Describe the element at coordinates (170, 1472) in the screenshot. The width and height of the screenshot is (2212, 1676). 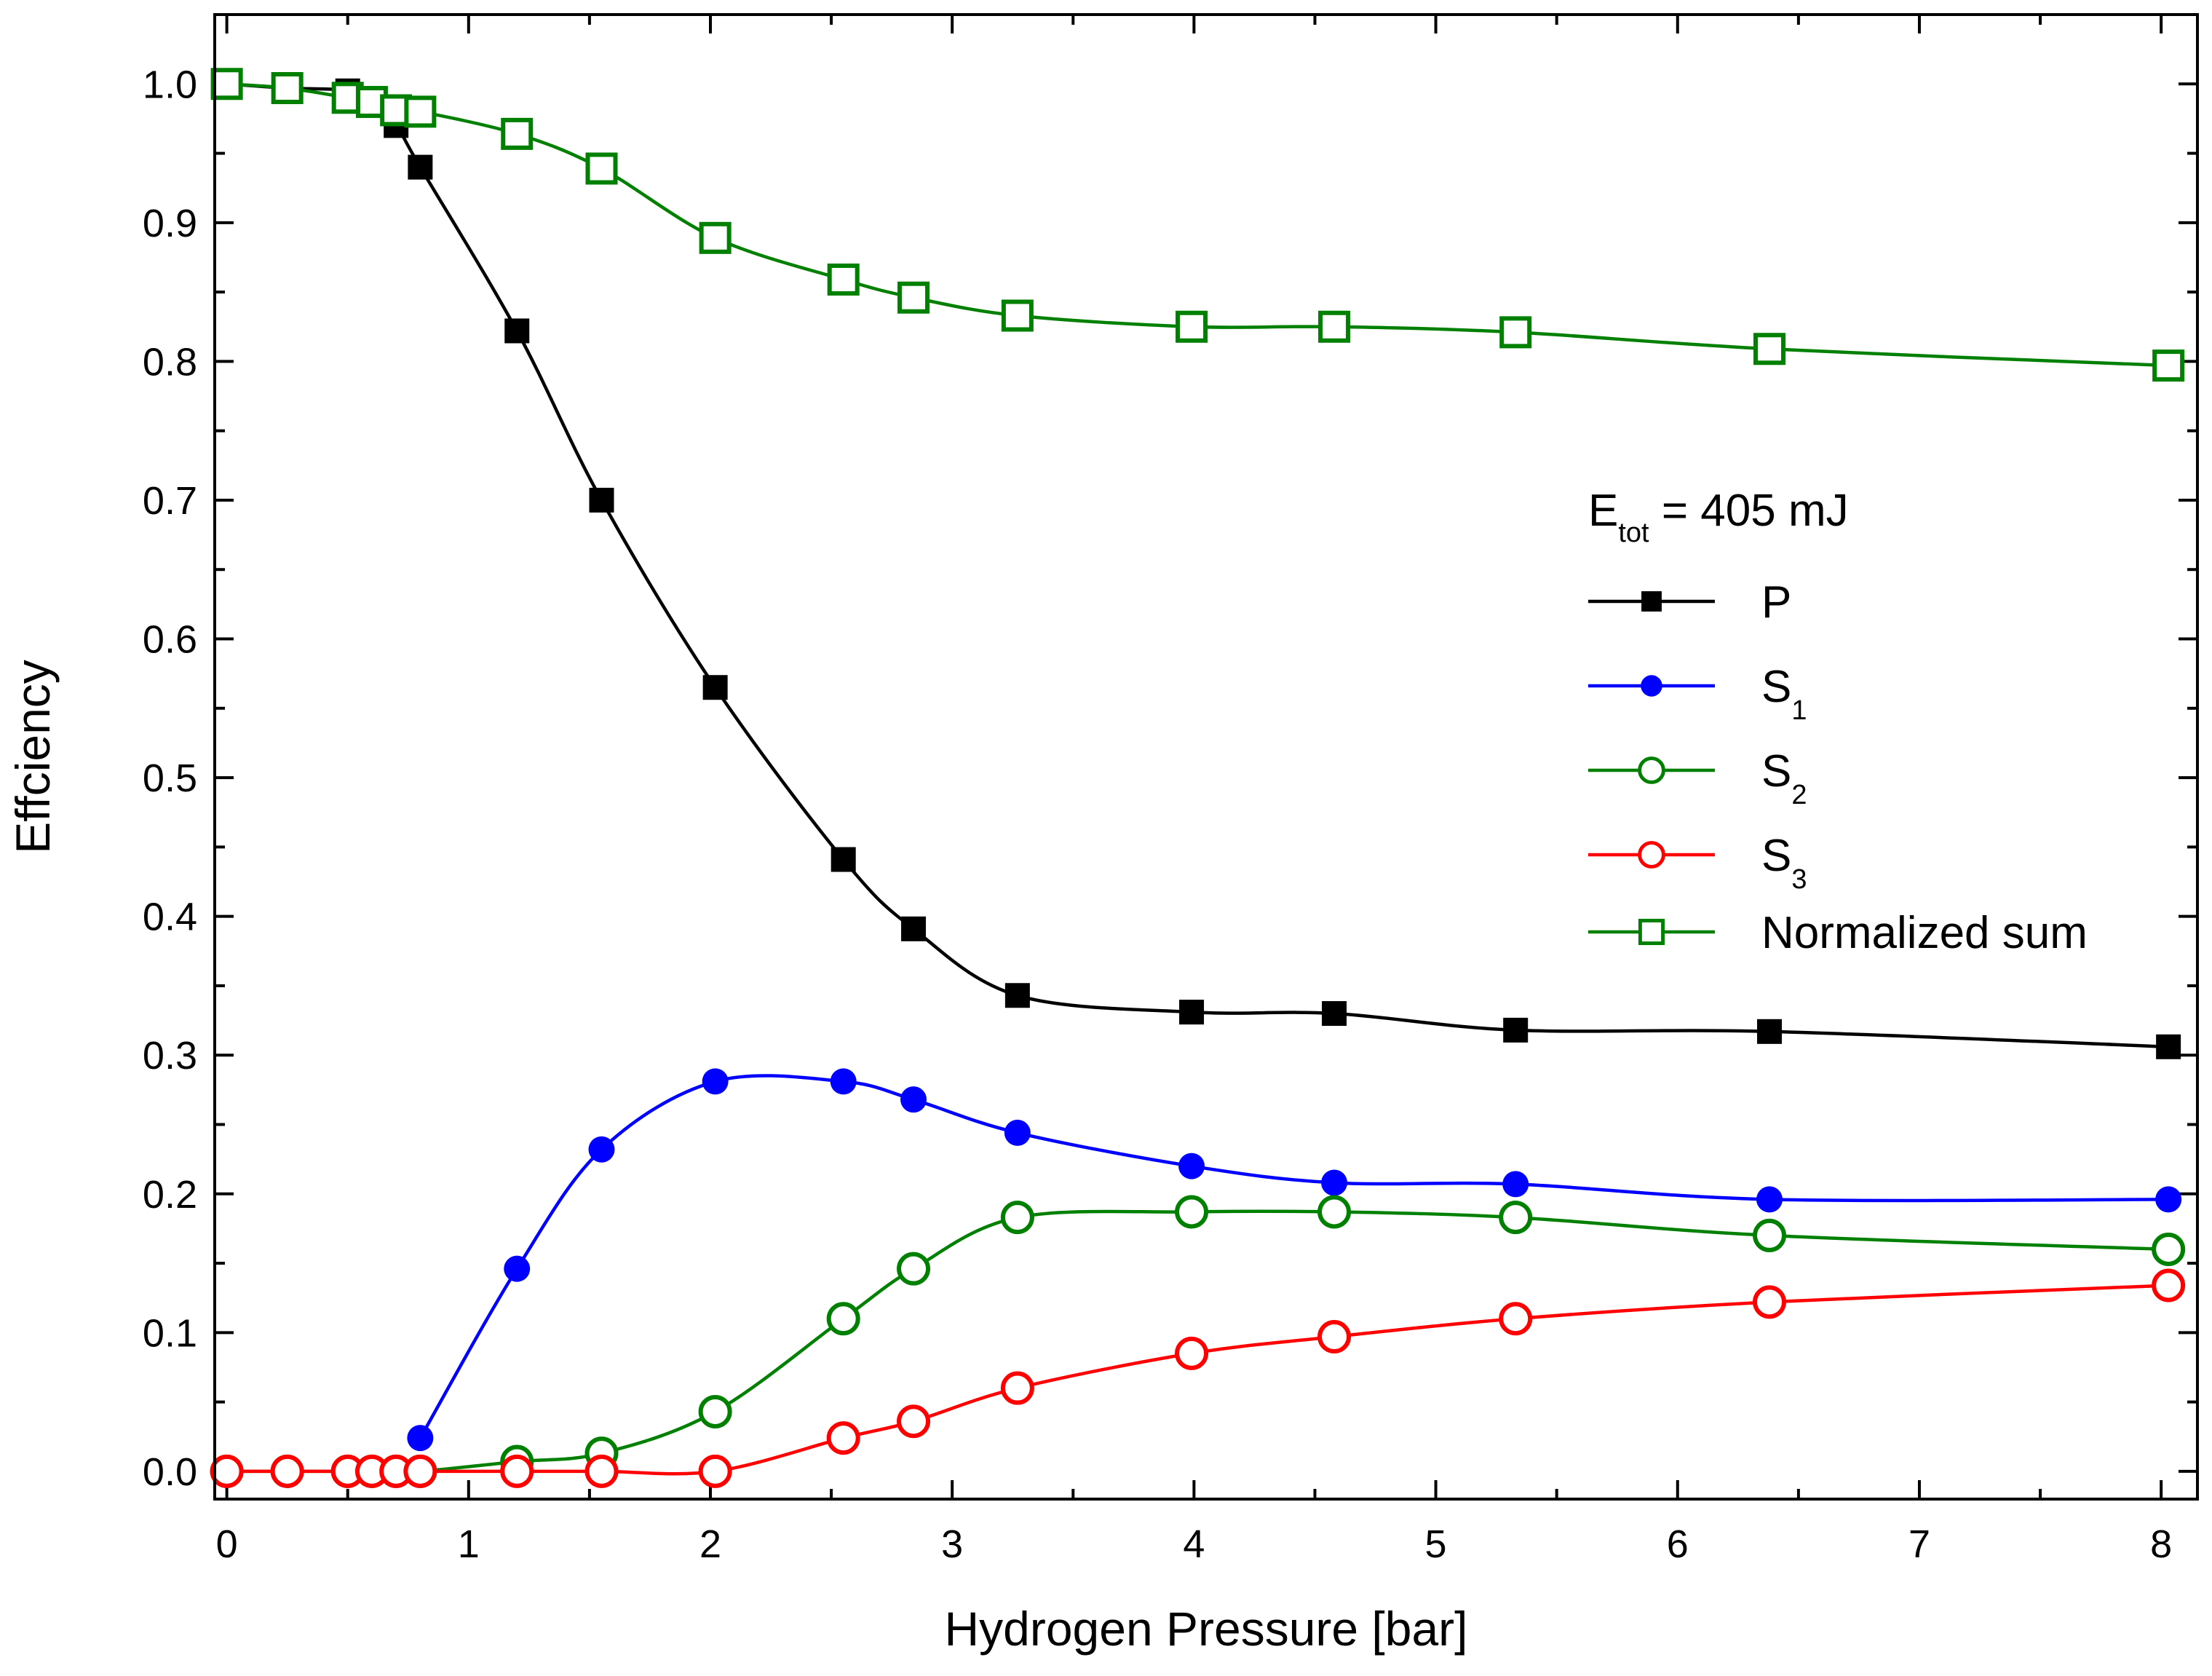
I see `y-tick-label: 0.0` at that location.